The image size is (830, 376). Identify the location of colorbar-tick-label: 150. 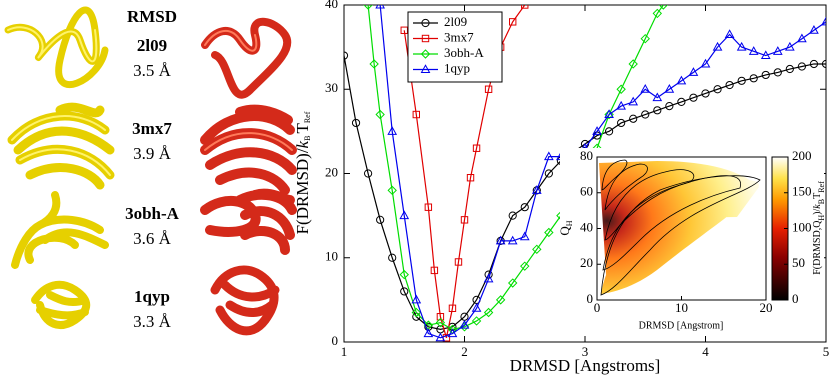
(802, 191).